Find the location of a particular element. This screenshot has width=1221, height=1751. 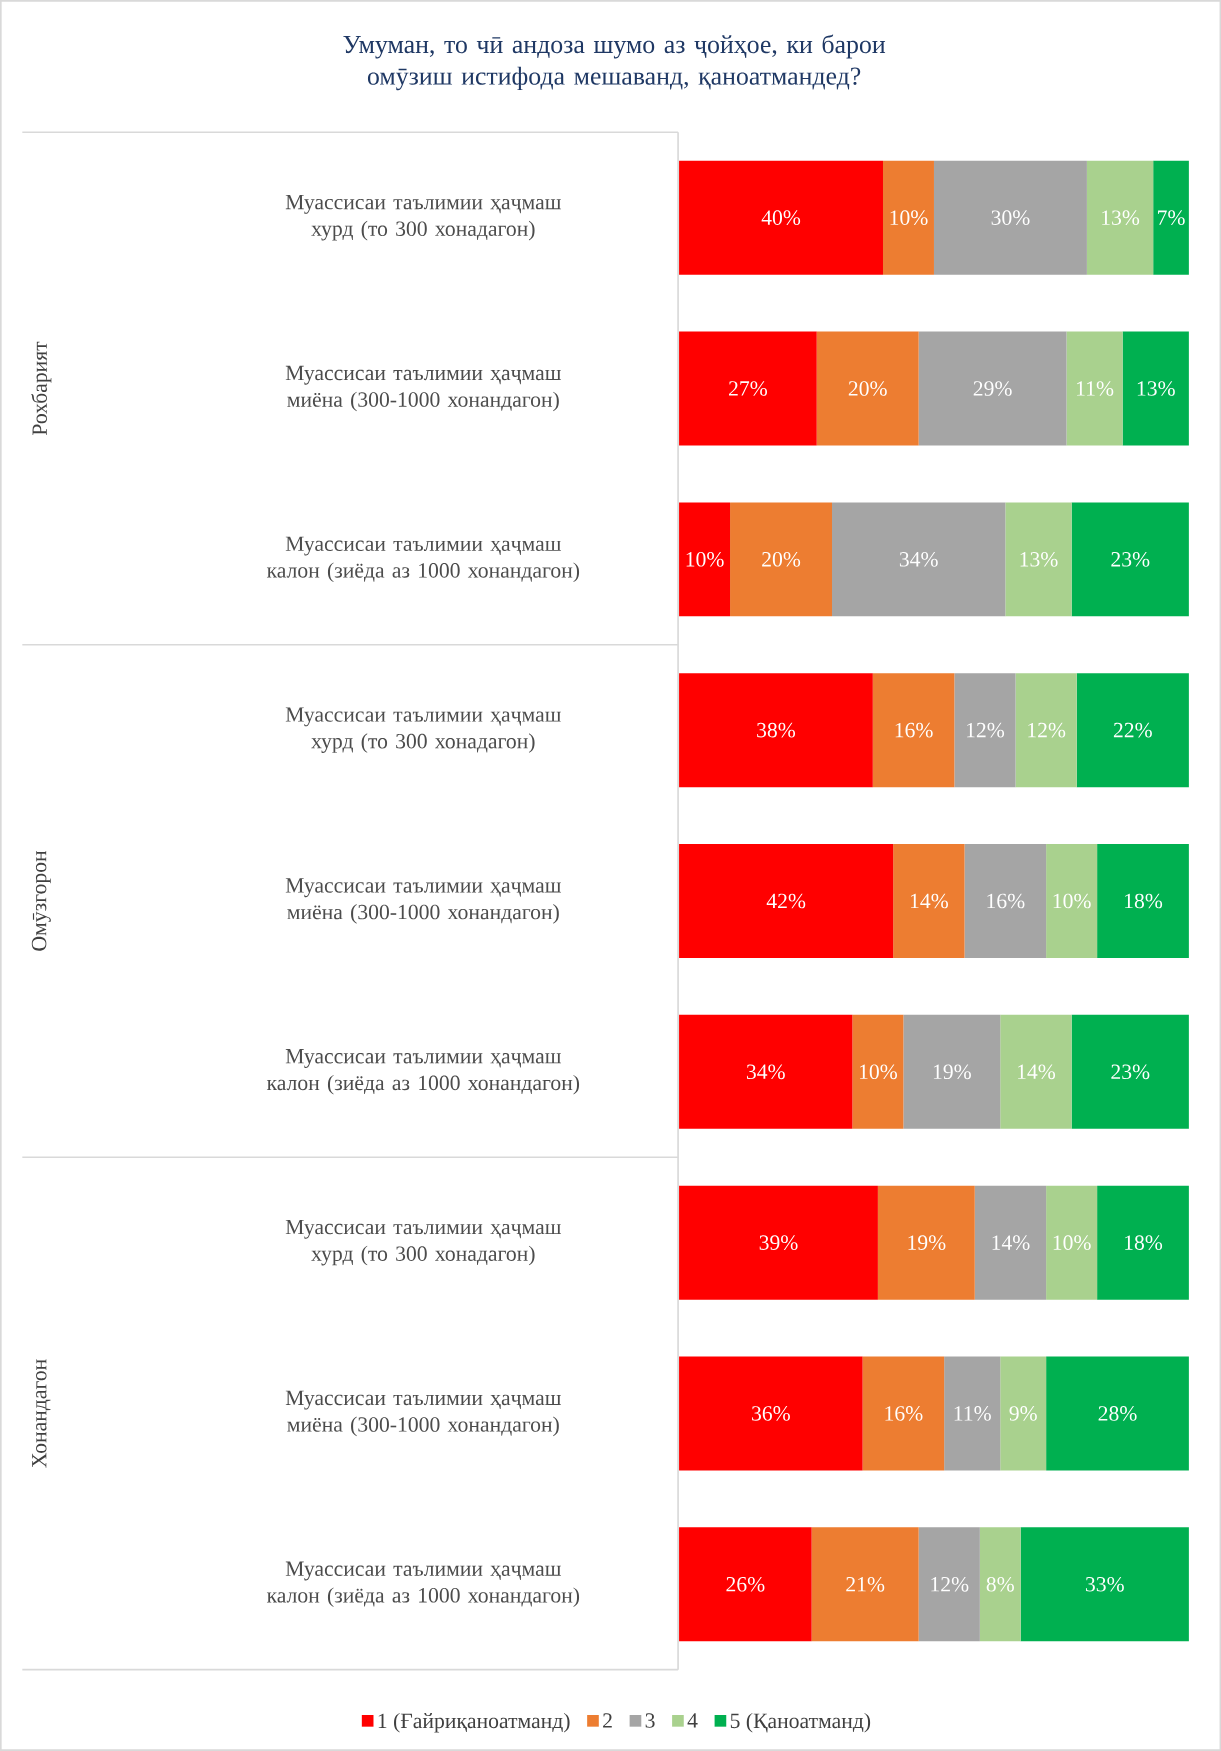

data-label: 28% is located at coordinates (1117, 1413).